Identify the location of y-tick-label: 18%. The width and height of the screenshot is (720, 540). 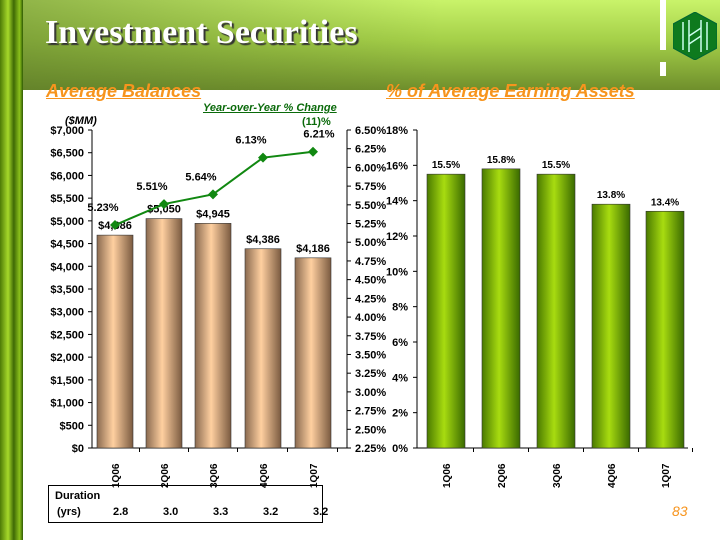
(397, 131).